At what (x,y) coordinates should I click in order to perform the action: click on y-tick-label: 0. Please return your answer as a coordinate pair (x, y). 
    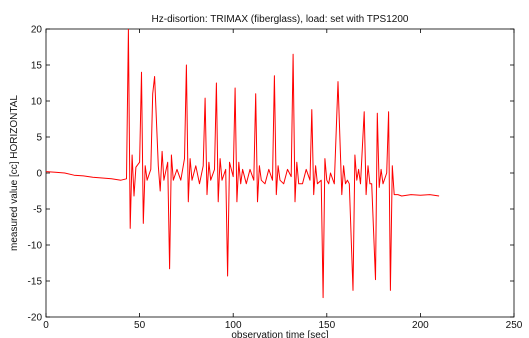
    Looking at the image, I should click on (39, 174).